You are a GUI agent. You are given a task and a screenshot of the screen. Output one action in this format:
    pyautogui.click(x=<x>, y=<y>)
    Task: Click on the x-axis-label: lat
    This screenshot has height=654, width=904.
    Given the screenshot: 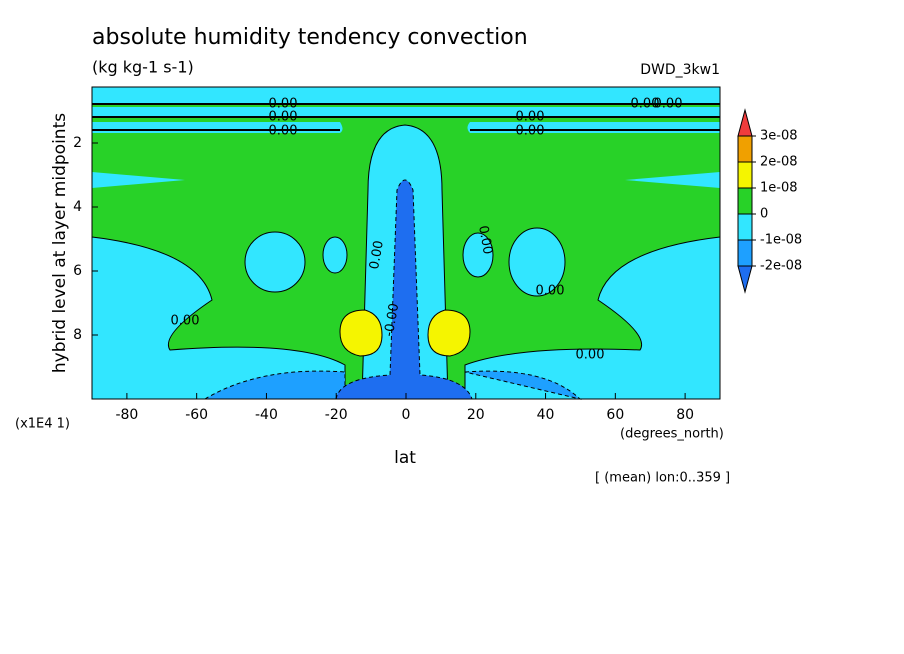 What is the action you would take?
    pyautogui.click(x=405, y=458)
    